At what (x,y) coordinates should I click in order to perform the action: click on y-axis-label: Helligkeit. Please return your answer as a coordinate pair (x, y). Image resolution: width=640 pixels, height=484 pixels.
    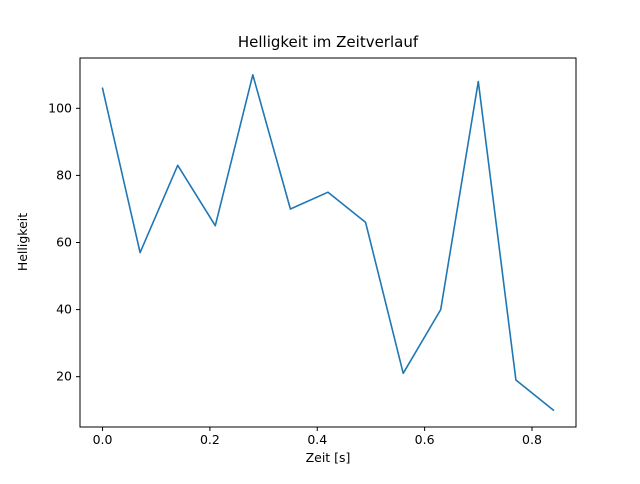
    Looking at the image, I should click on (22, 242).